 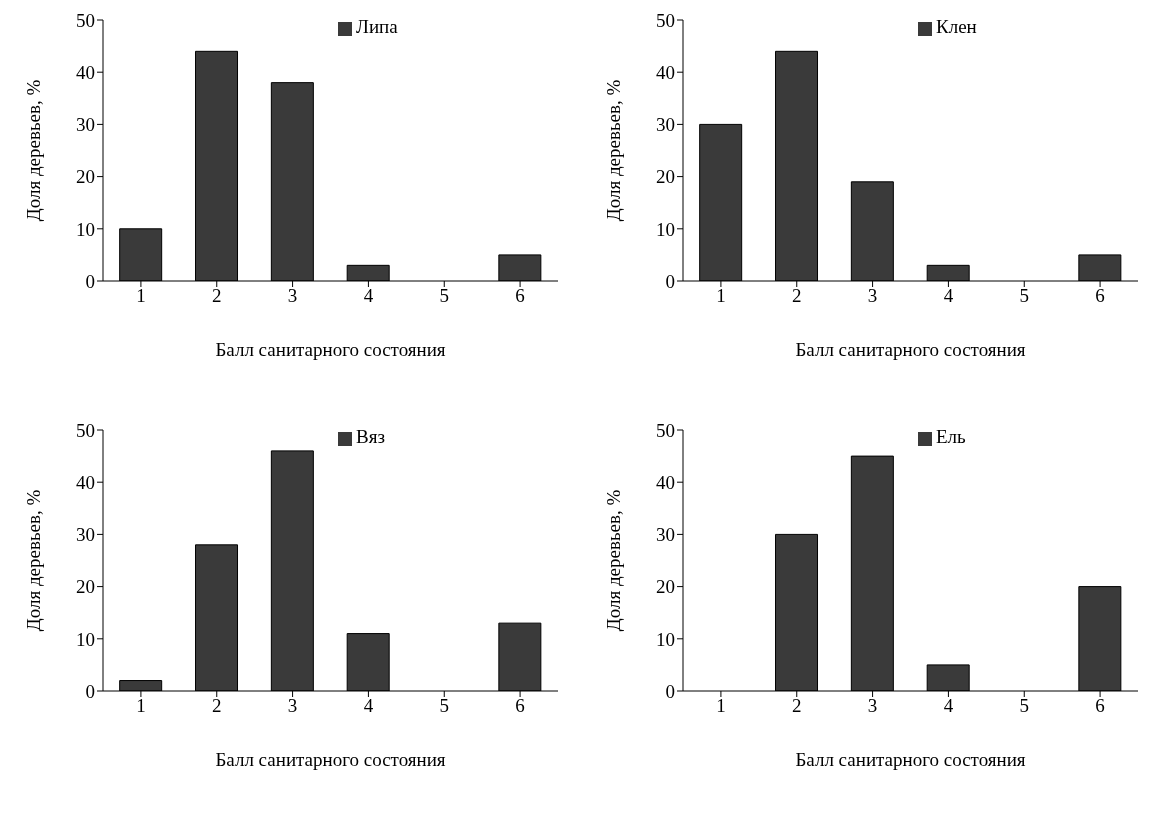 What do you see at coordinates (370, 436) in the screenshot?
I see `legend-label: Вяз` at bounding box center [370, 436].